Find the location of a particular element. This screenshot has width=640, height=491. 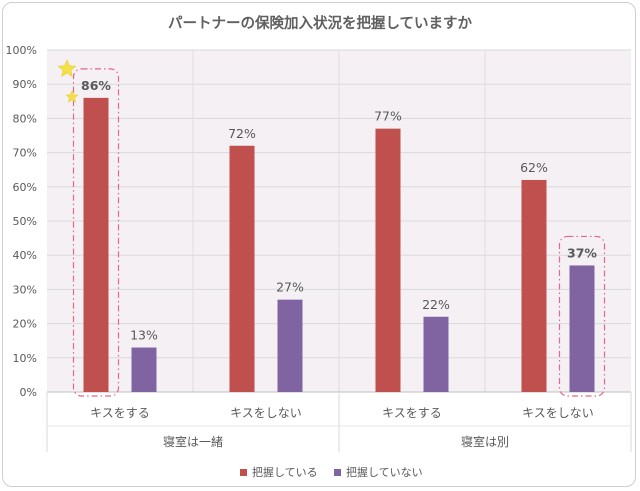

data-label: 86% is located at coordinates (96, 85).